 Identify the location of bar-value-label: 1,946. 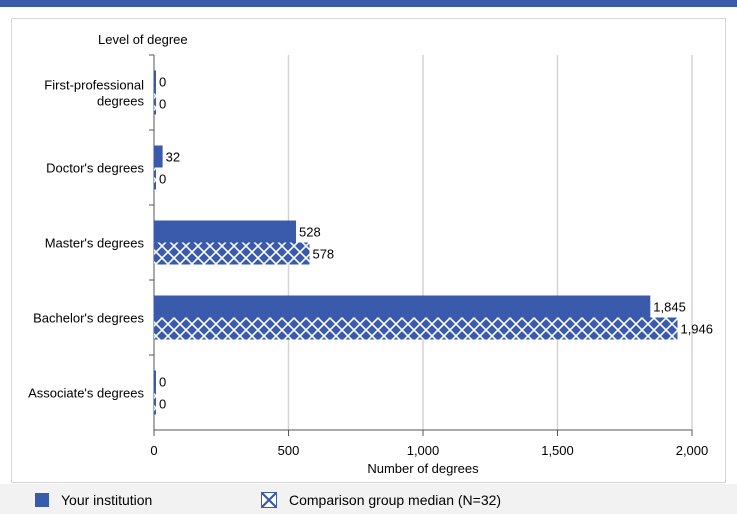
(696, 329).